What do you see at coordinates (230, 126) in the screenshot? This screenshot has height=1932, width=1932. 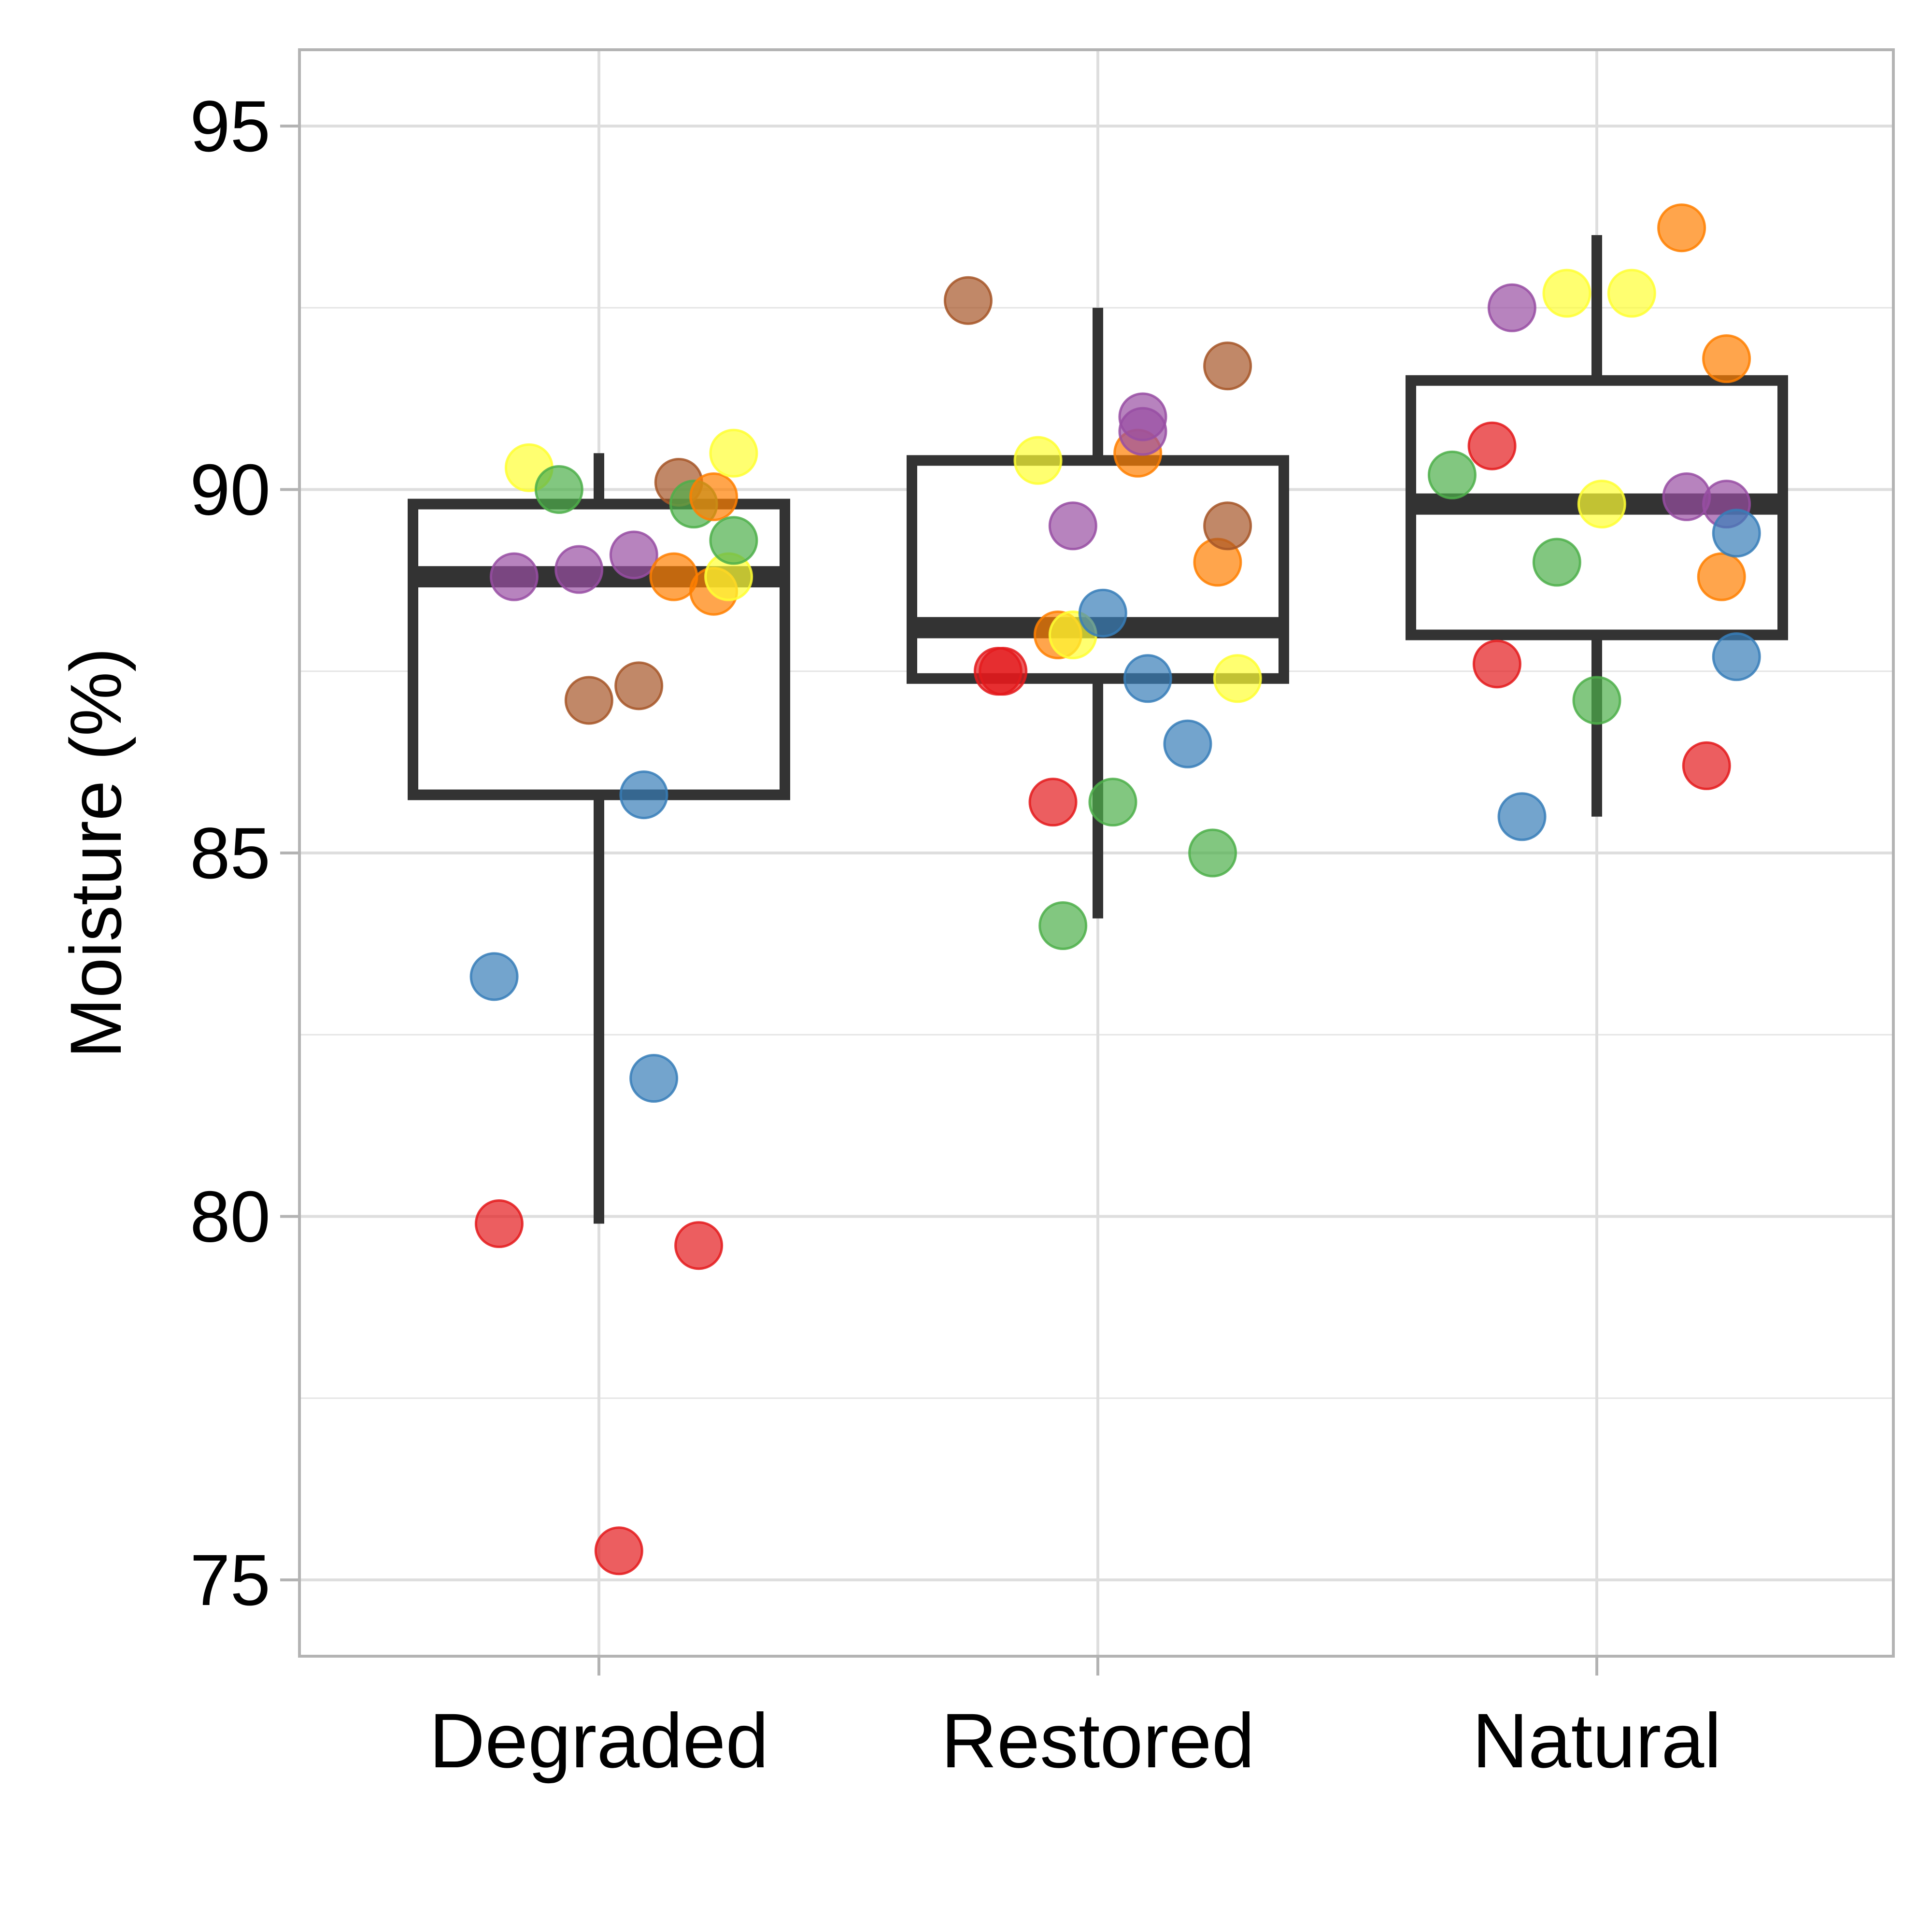 I see `y-tick-label: 95` at bounding box center [230, 126].